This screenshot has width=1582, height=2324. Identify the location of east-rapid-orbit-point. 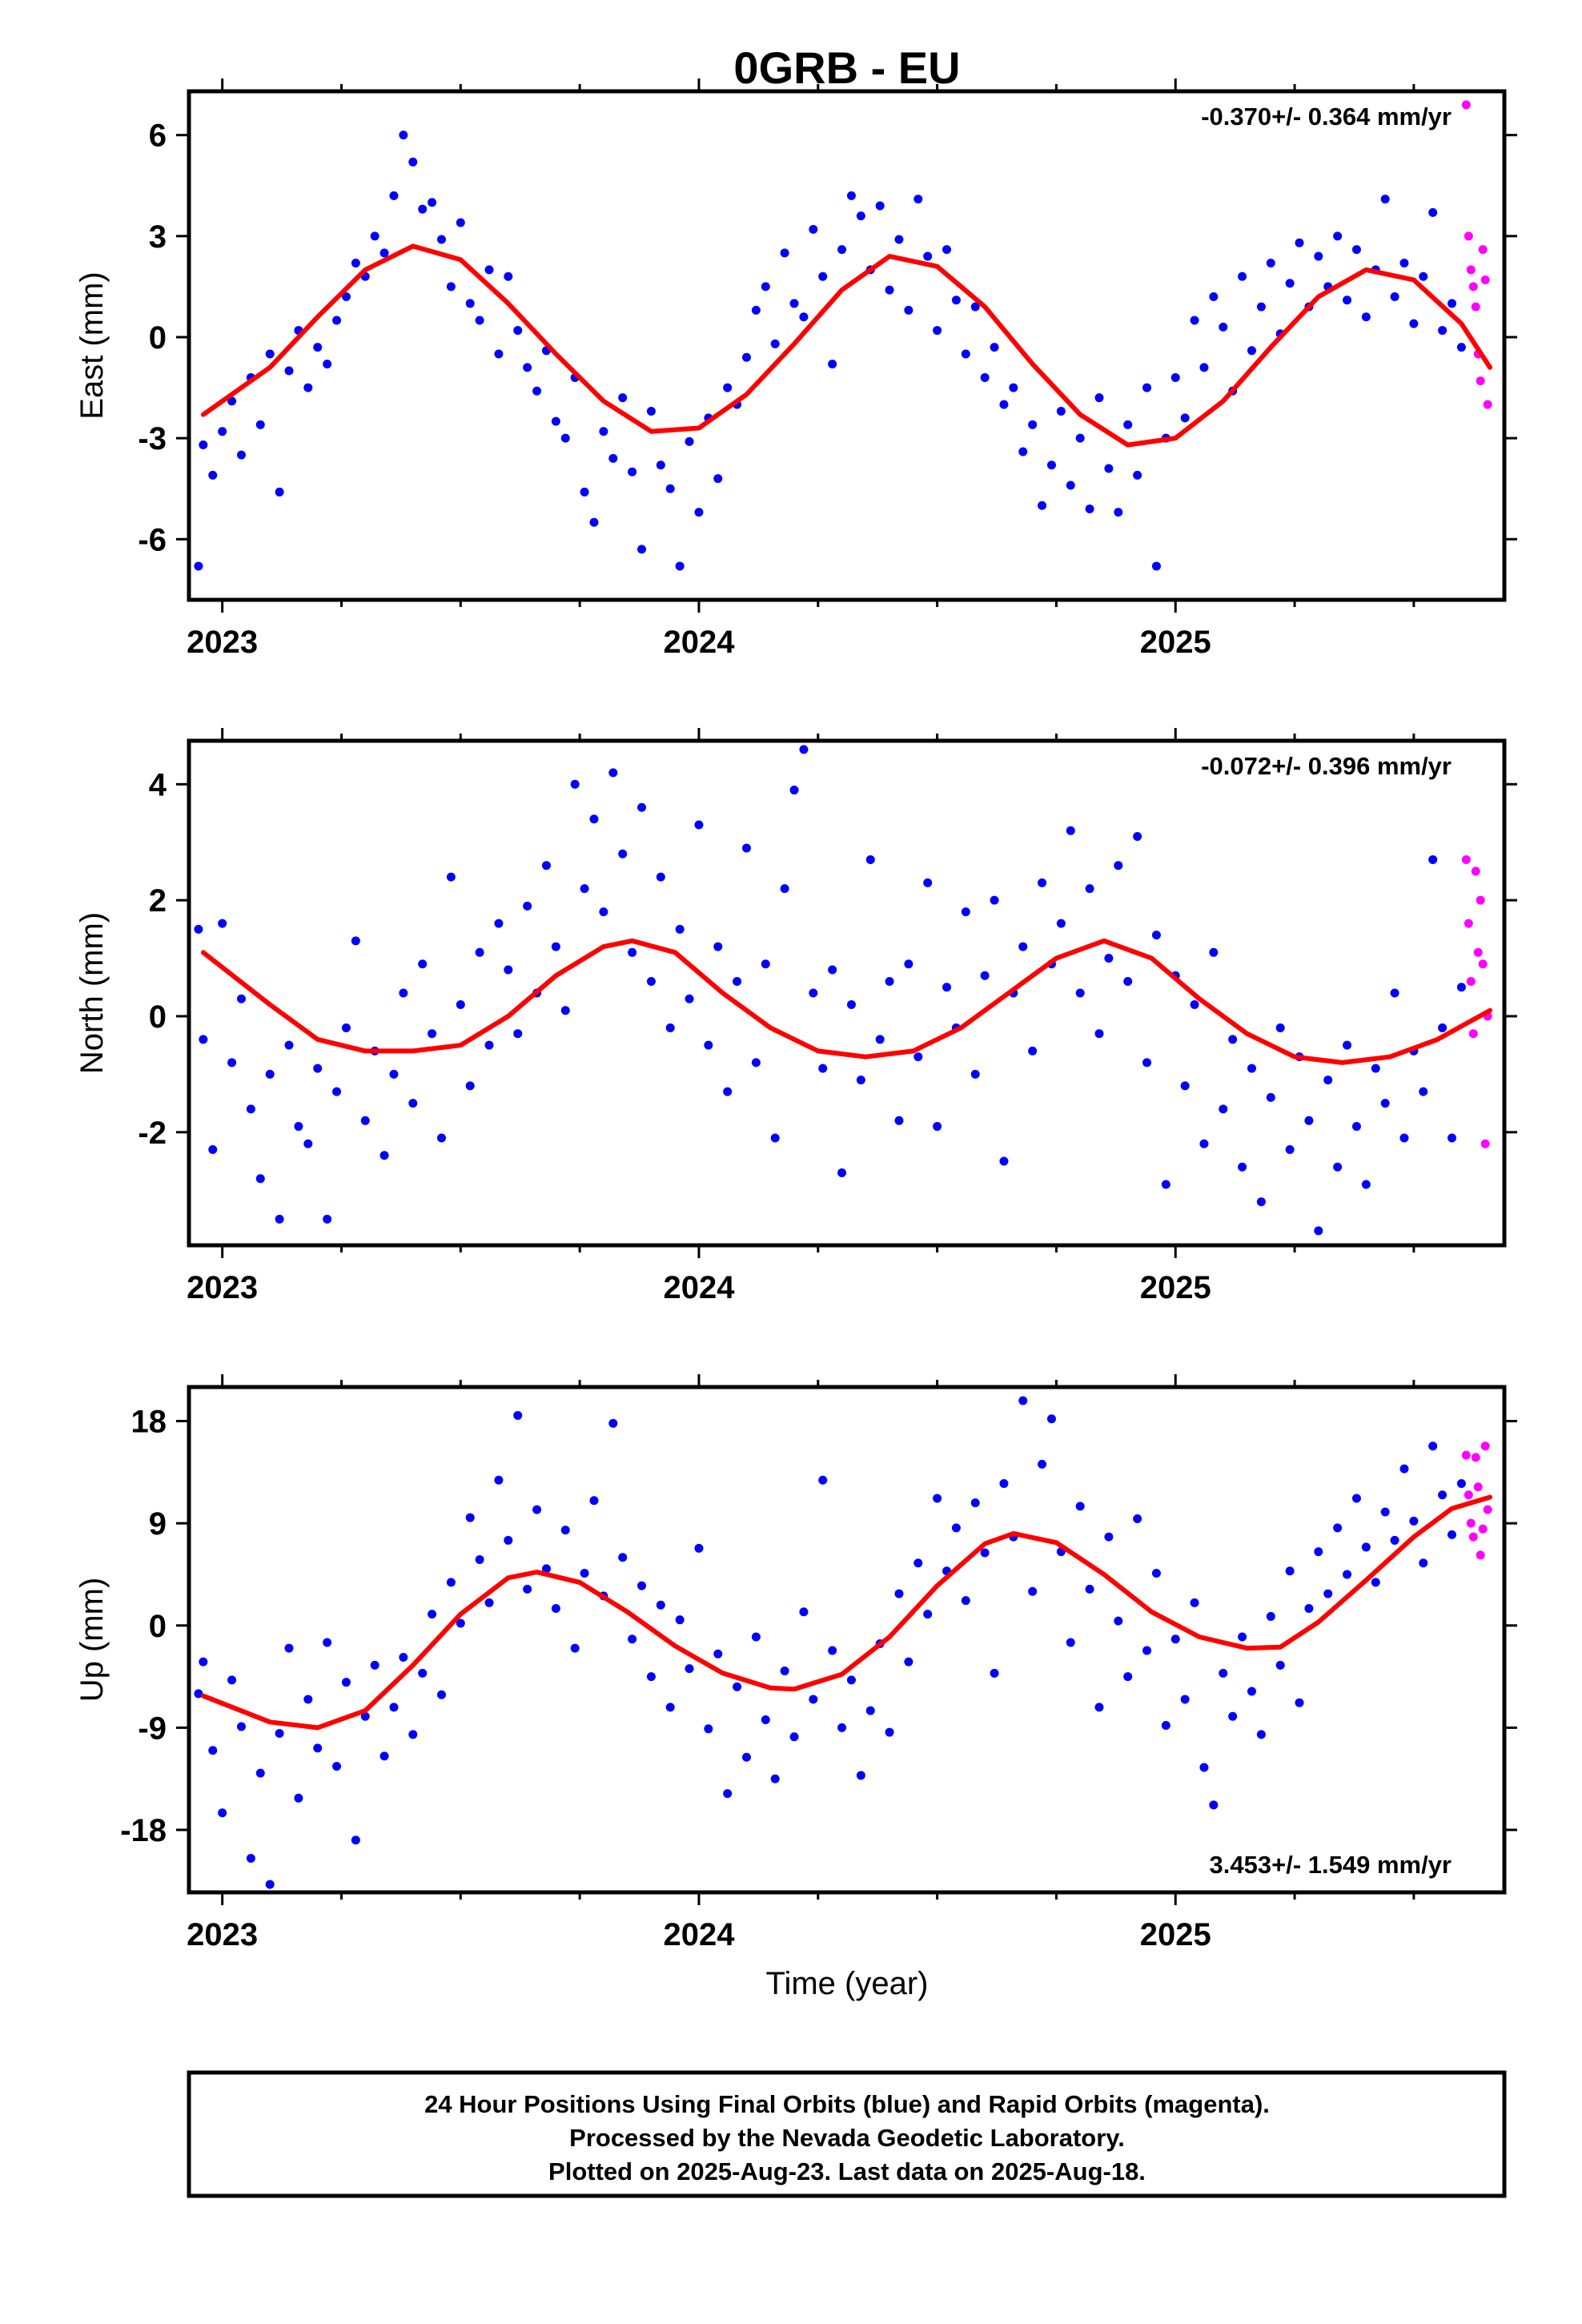
(1471, 270).